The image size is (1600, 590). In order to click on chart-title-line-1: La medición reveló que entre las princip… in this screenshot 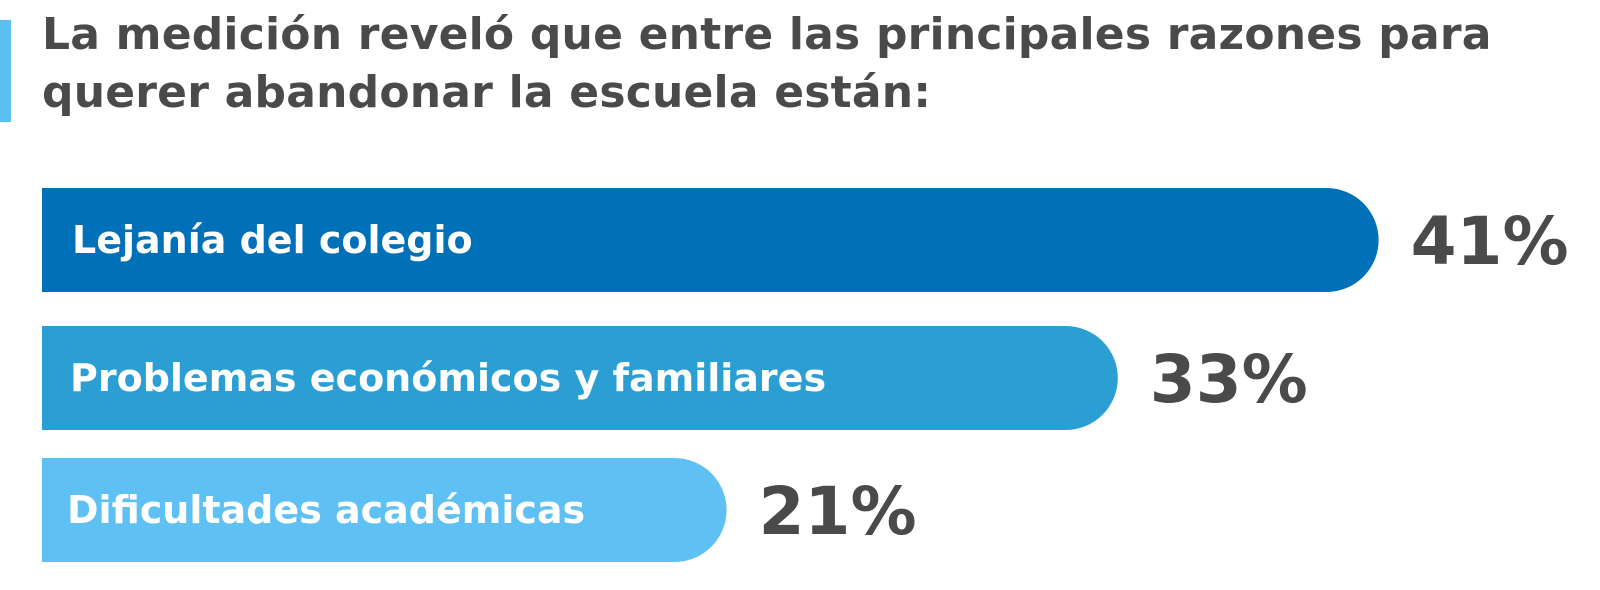, I will do `click(767, 34)`.